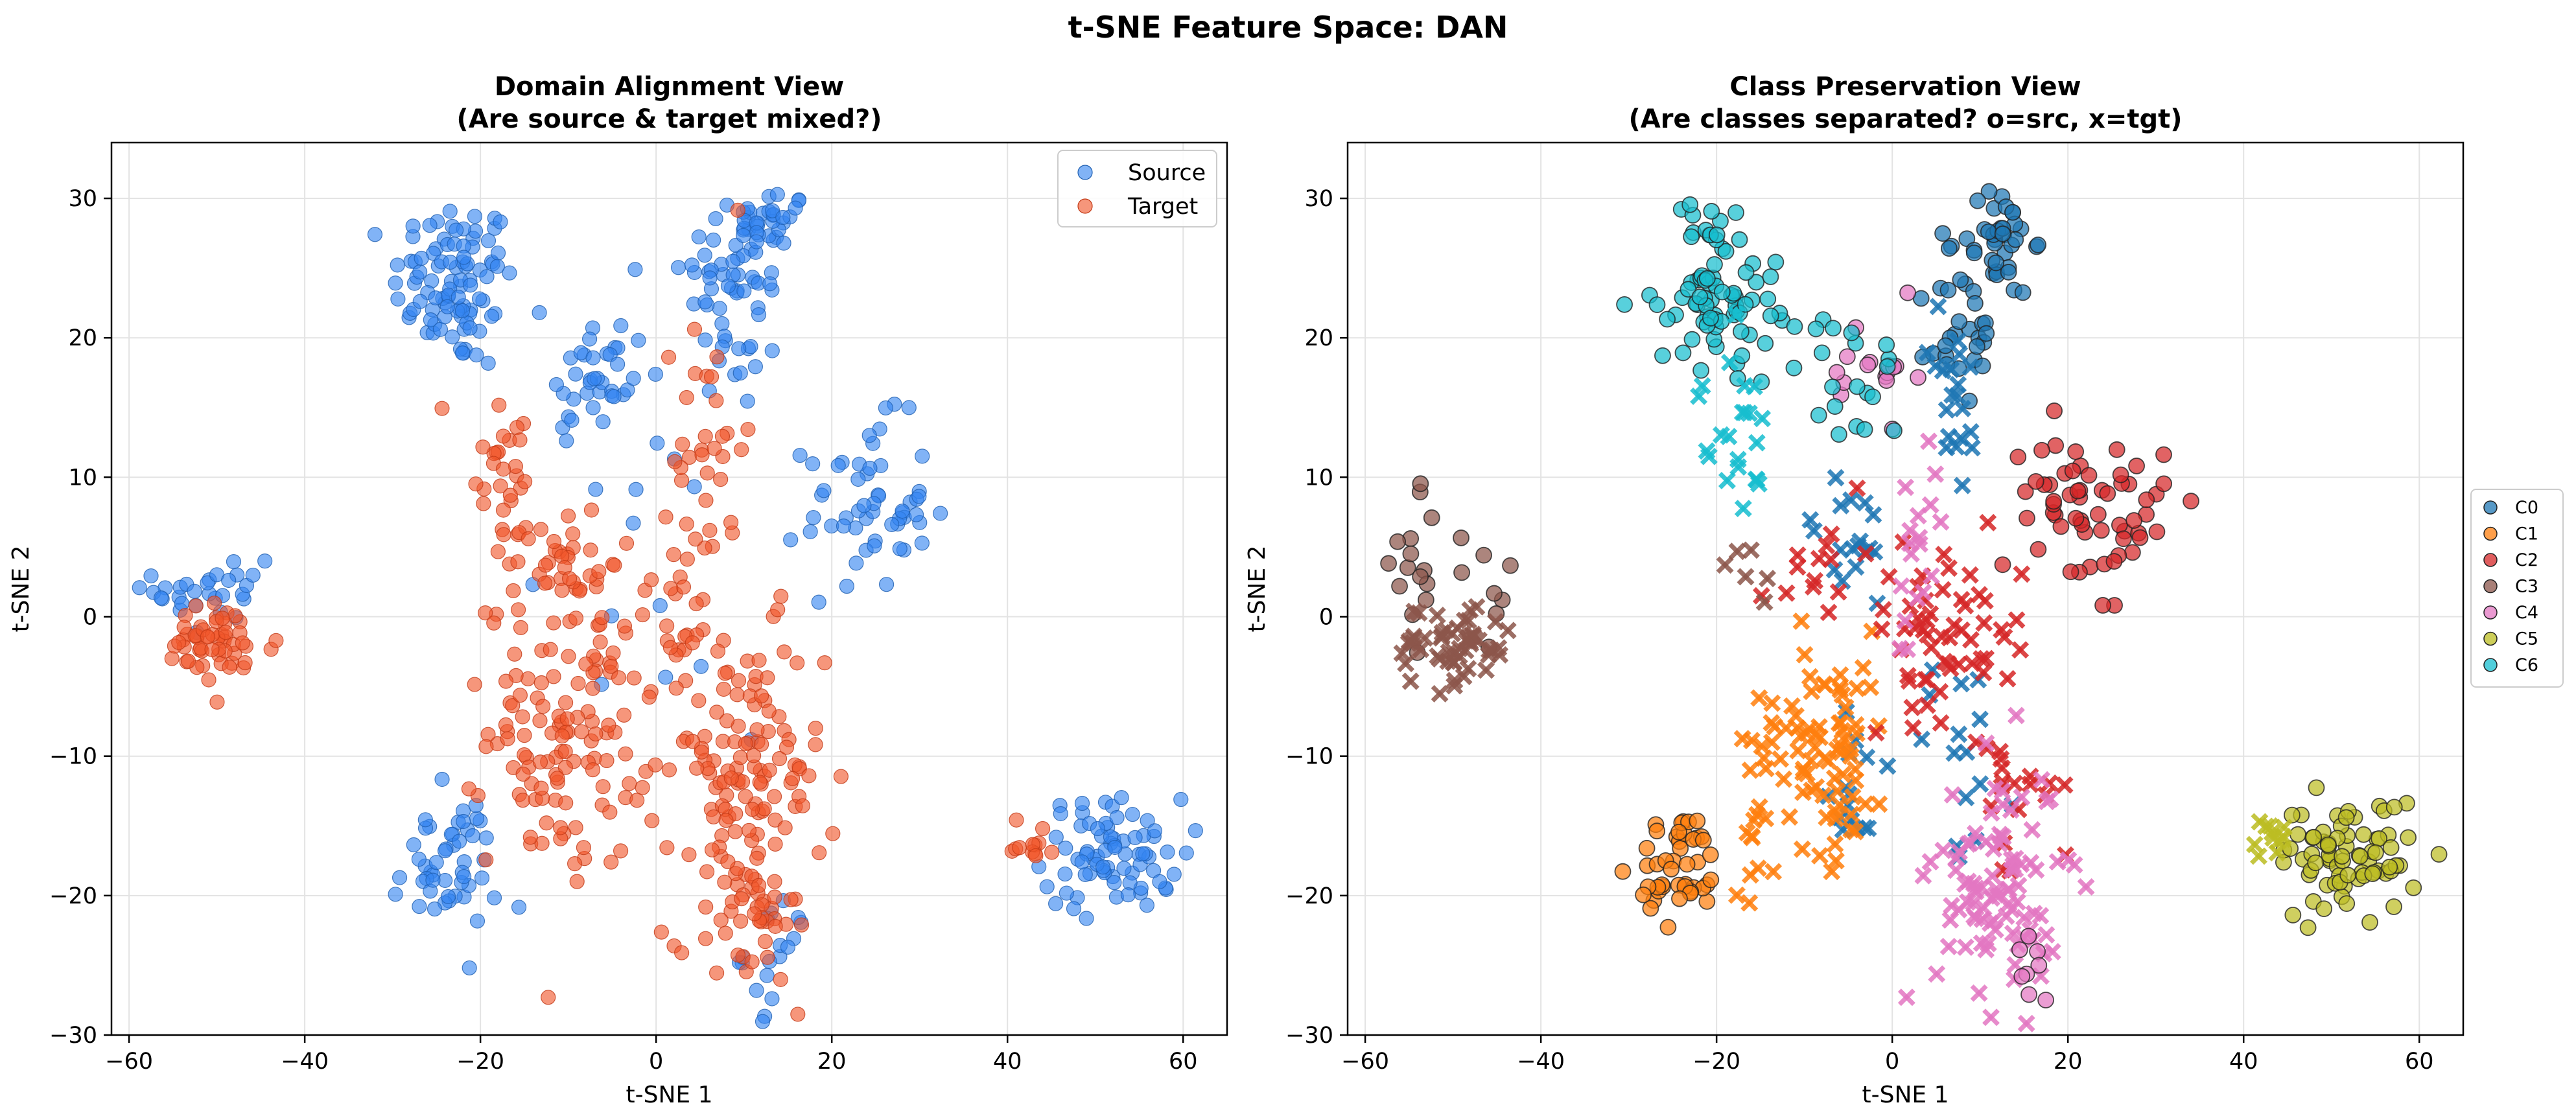  What do you see at coordinates (1671, 869) in the screenshot?
I see `point-c1` at bounding box center [1671, 869].